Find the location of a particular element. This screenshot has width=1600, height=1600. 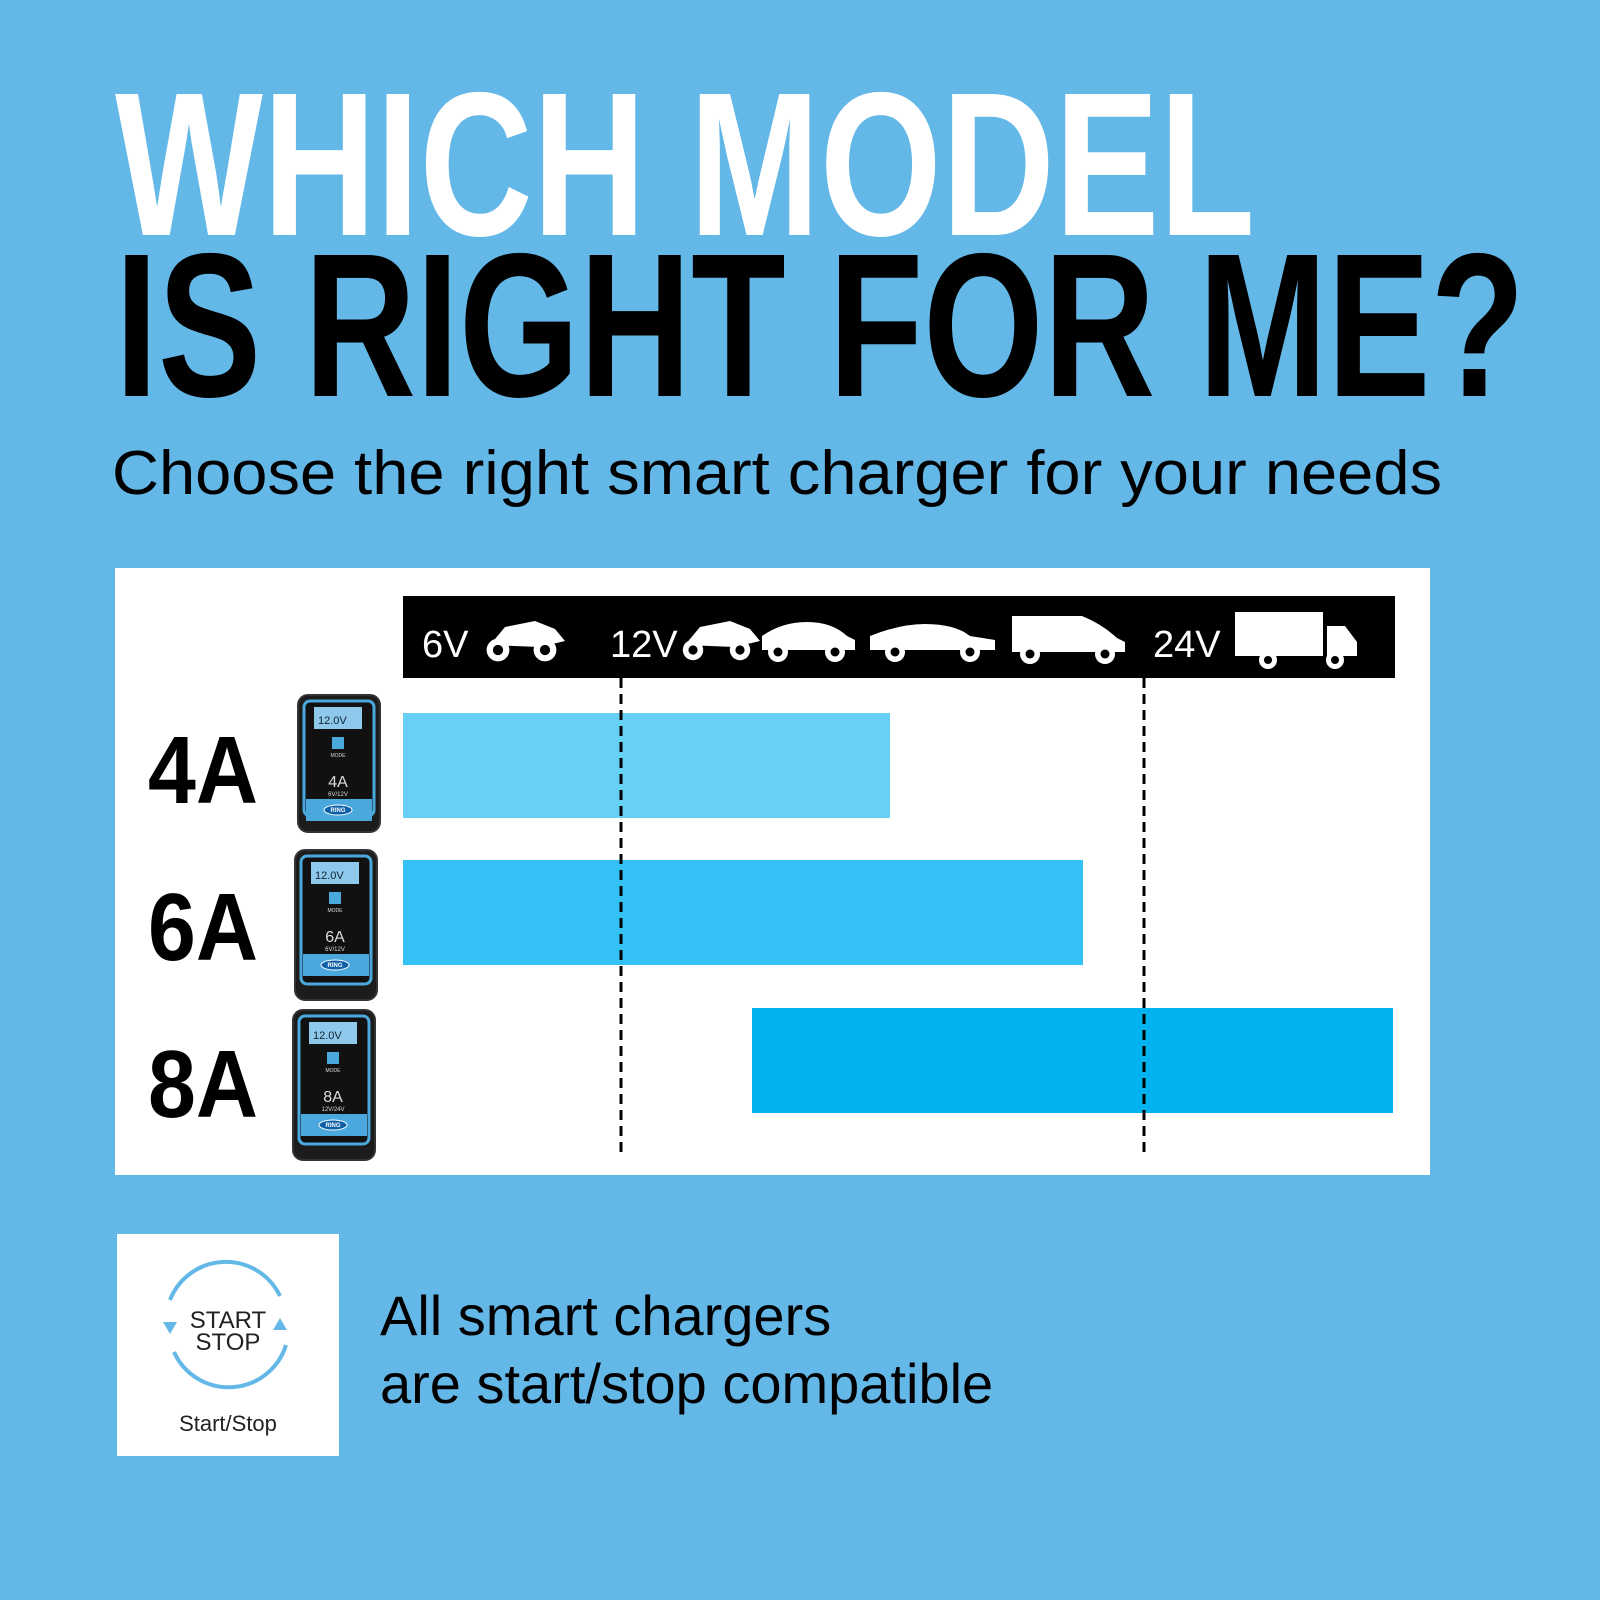

voltage-label: 6V is located at coordinates (445, 645).